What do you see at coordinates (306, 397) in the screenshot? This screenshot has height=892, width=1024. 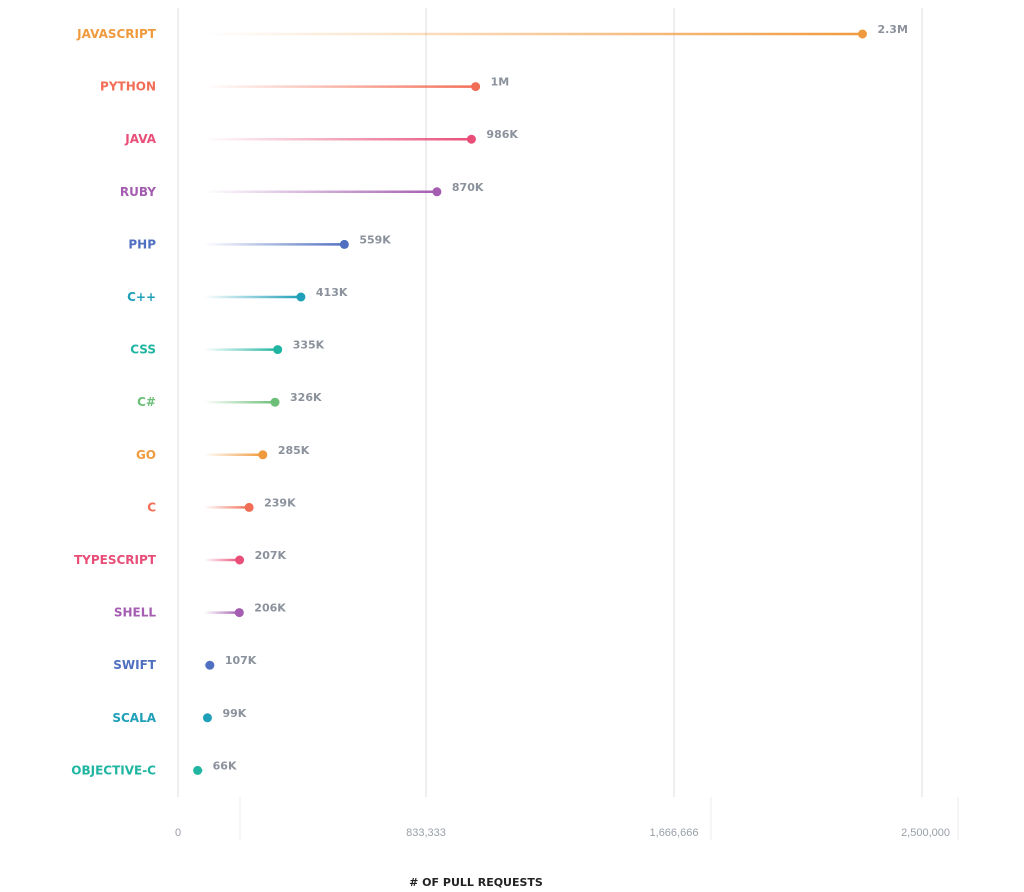 I see `value-label: 326K` at bounding box center [306, 397].